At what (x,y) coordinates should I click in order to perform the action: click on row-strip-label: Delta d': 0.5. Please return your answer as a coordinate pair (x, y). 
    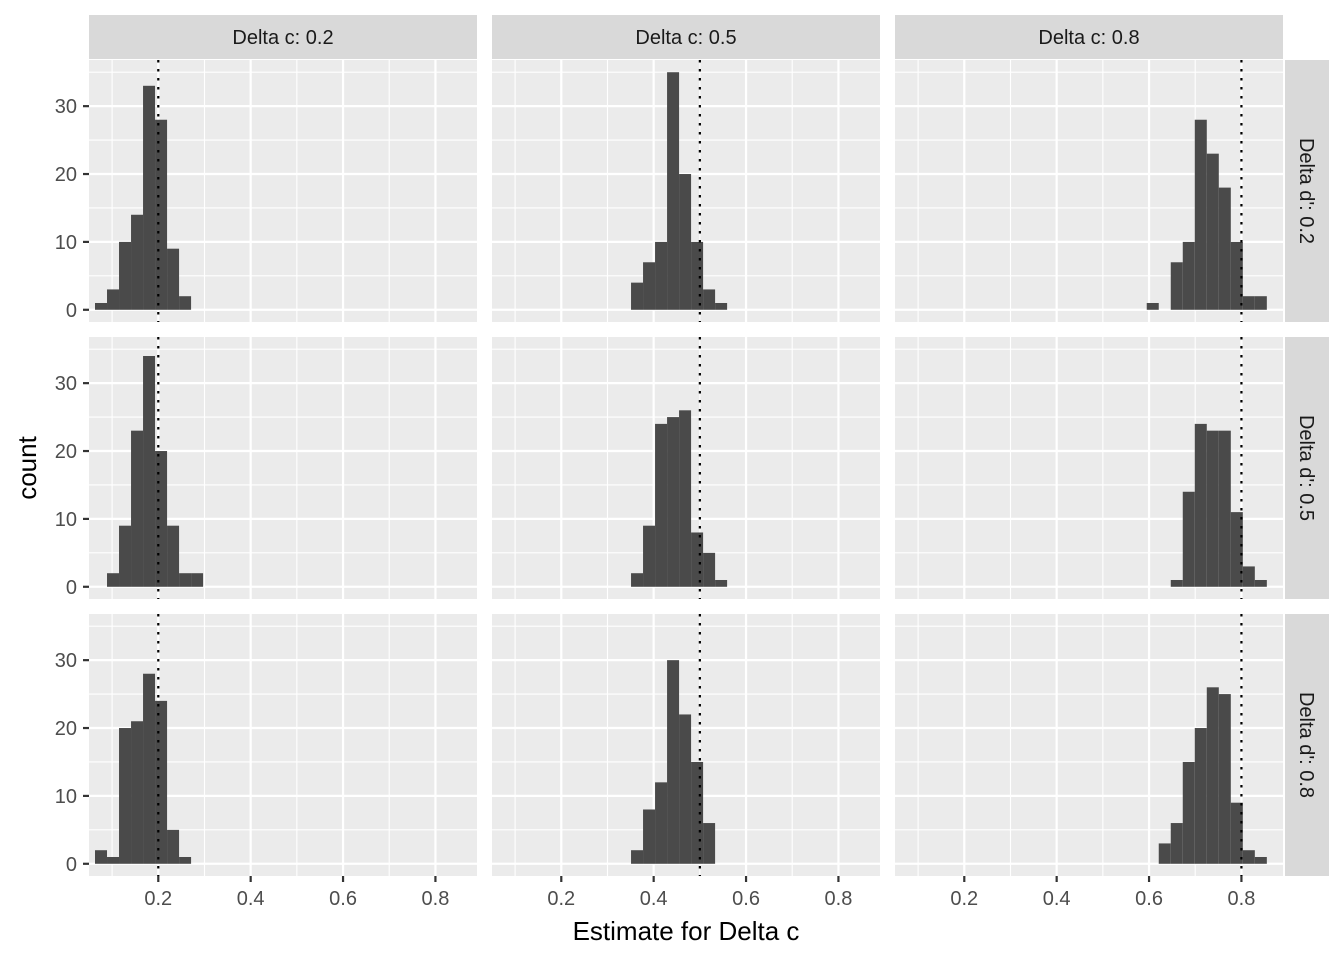
    Looking at the image, I should click on (1306, 468).